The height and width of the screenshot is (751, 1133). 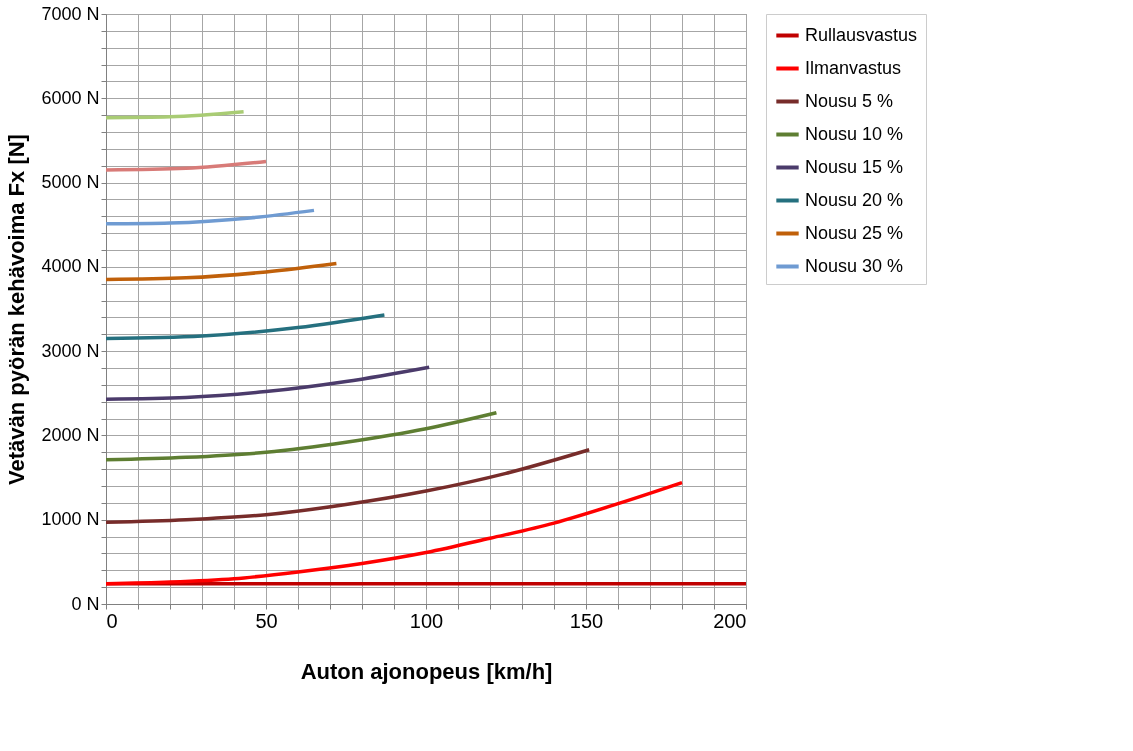 I want to click on legend-label: Nousu 20 %, so click(x=854, y=199).